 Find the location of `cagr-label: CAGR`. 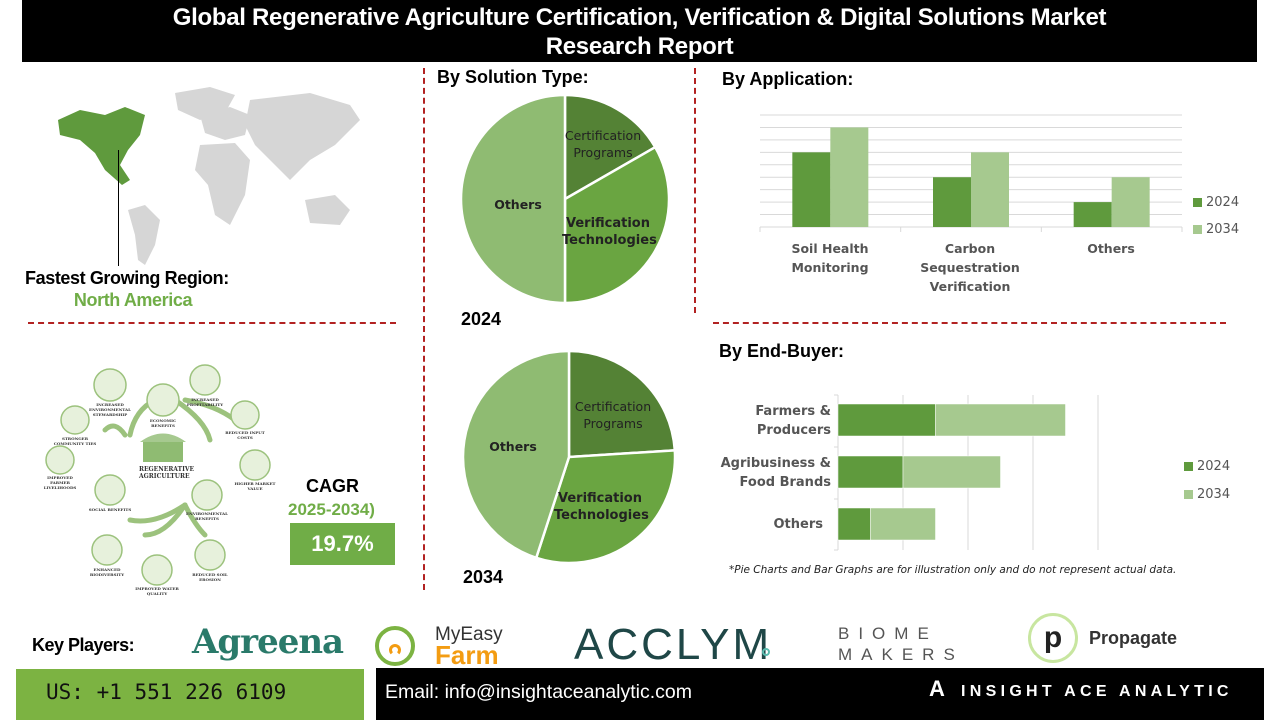

cagr-label: CAGR is located at coordinates (332, 486).